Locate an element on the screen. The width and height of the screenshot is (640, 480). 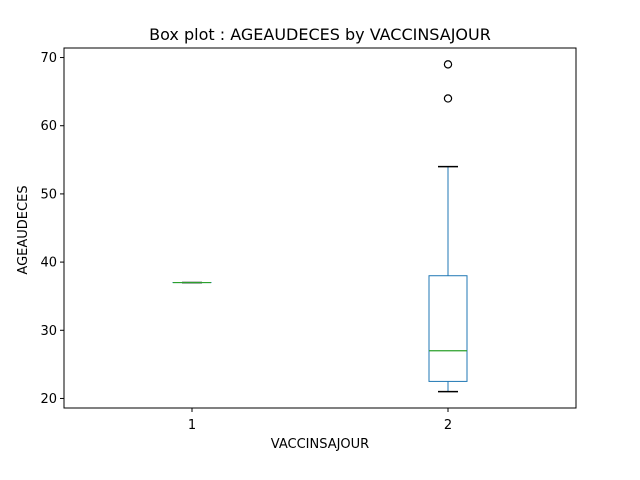
y-tick-label: 50 is located at coordinates (48, 194).